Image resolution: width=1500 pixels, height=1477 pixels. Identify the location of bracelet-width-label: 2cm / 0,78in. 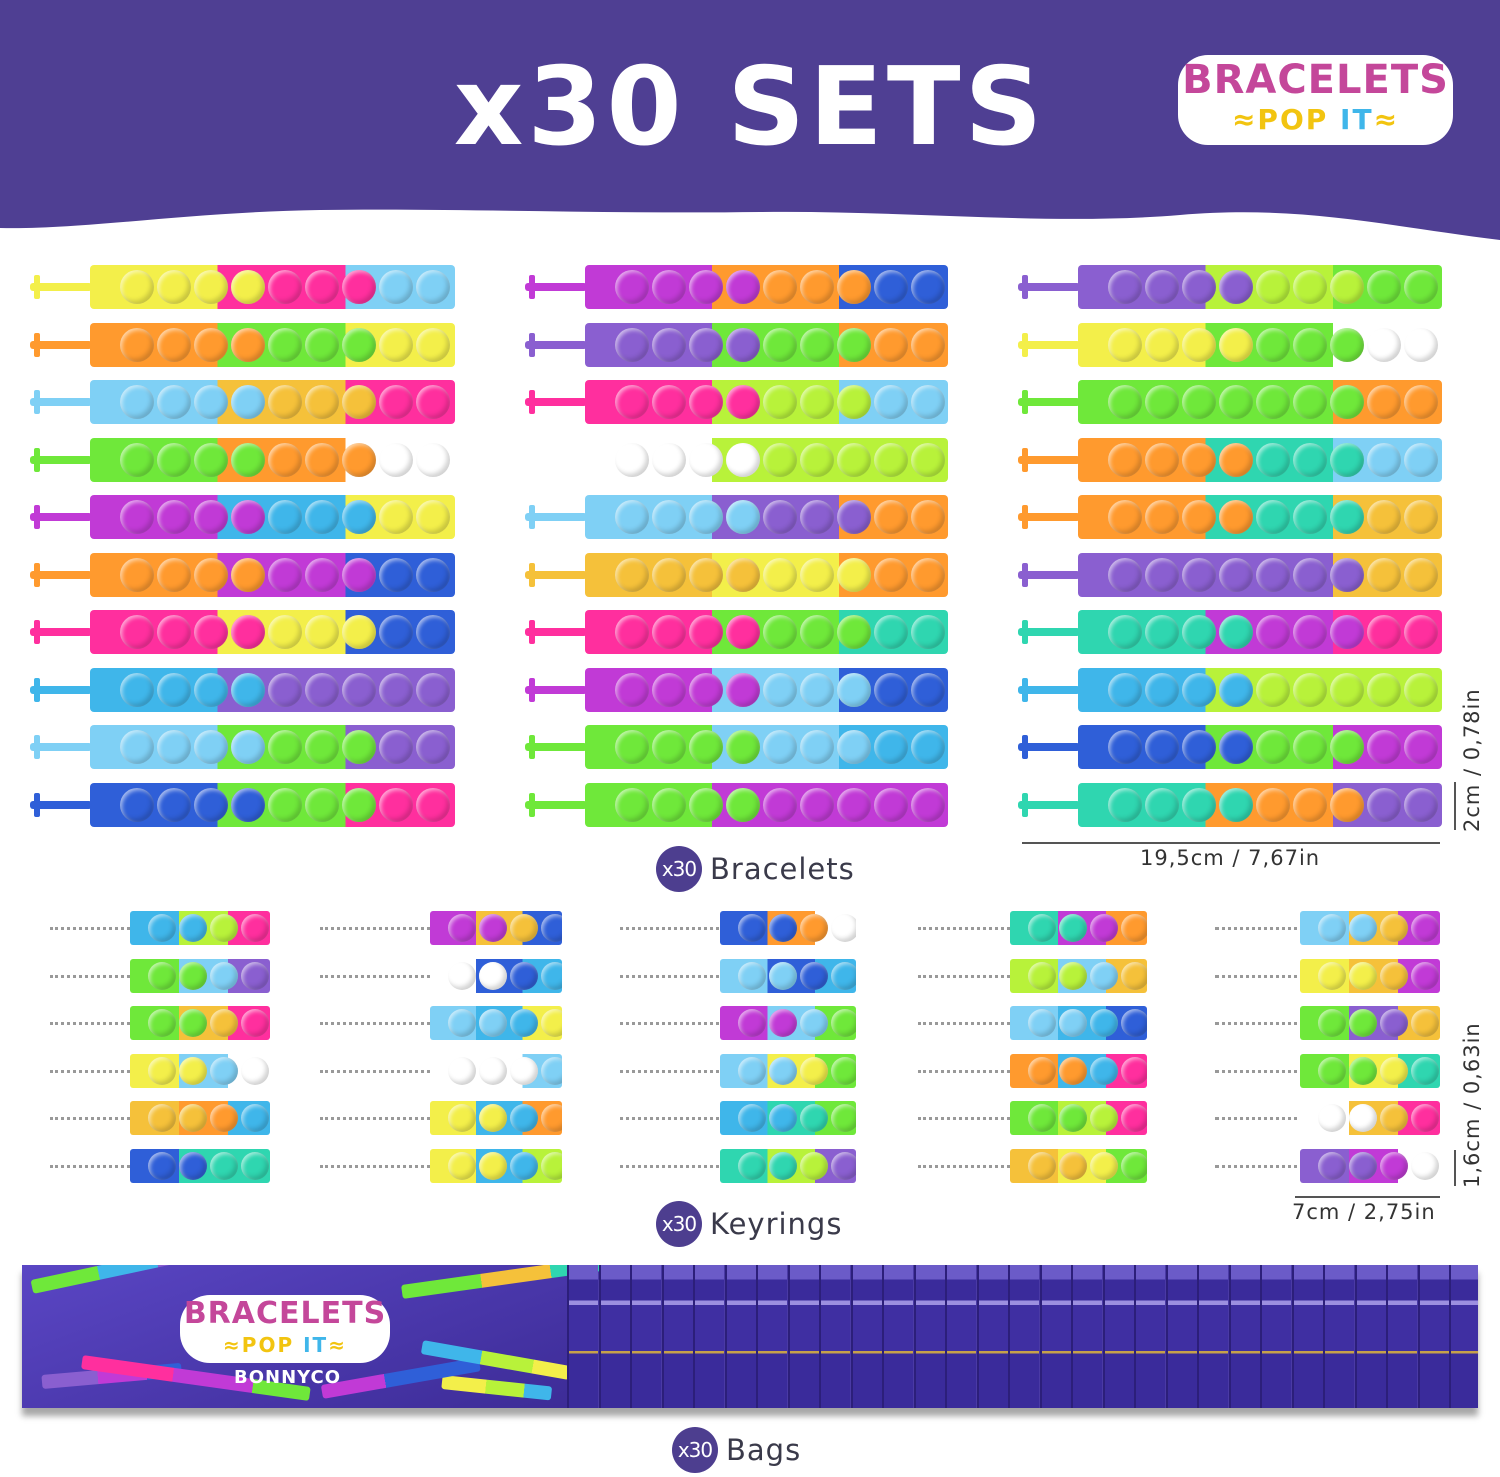
(1472, 760).